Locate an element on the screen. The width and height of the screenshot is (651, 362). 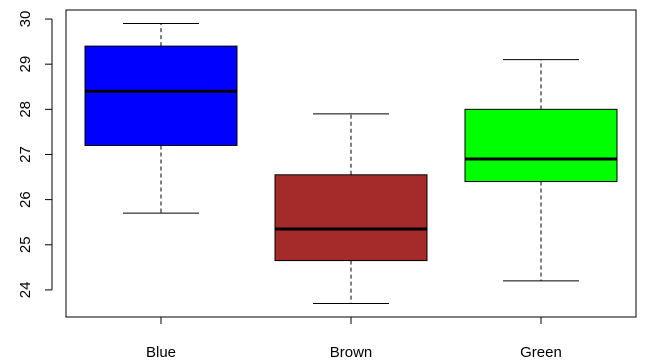
x-tick-label: Green is located at coordinates (541, 352).